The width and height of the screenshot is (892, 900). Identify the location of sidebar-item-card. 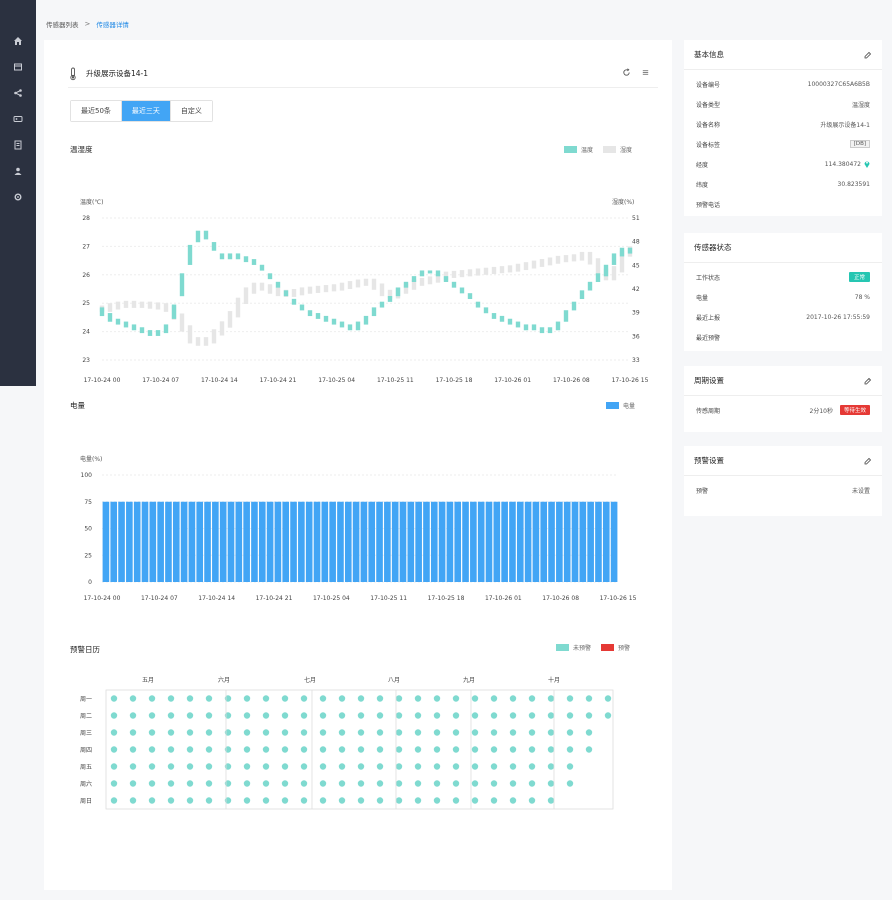
(18, 119).